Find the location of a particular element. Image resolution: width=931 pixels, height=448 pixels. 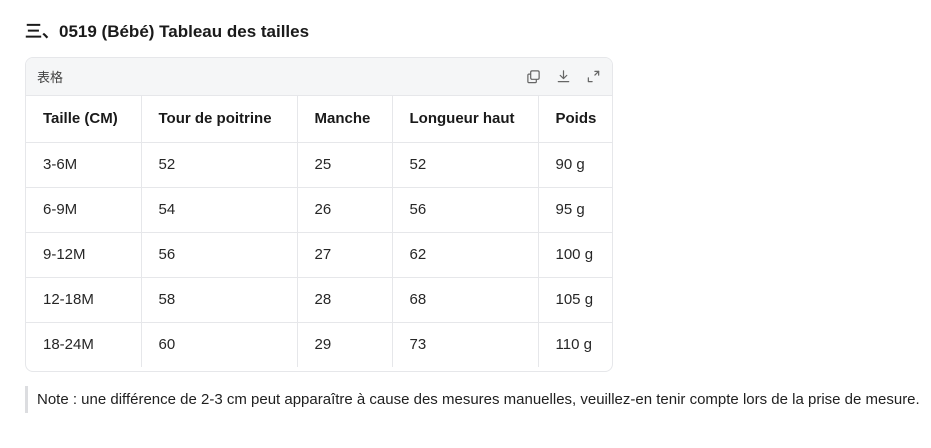

table-row: 6-9M 54 26 56 95 g is located at coordinates (319, 210).